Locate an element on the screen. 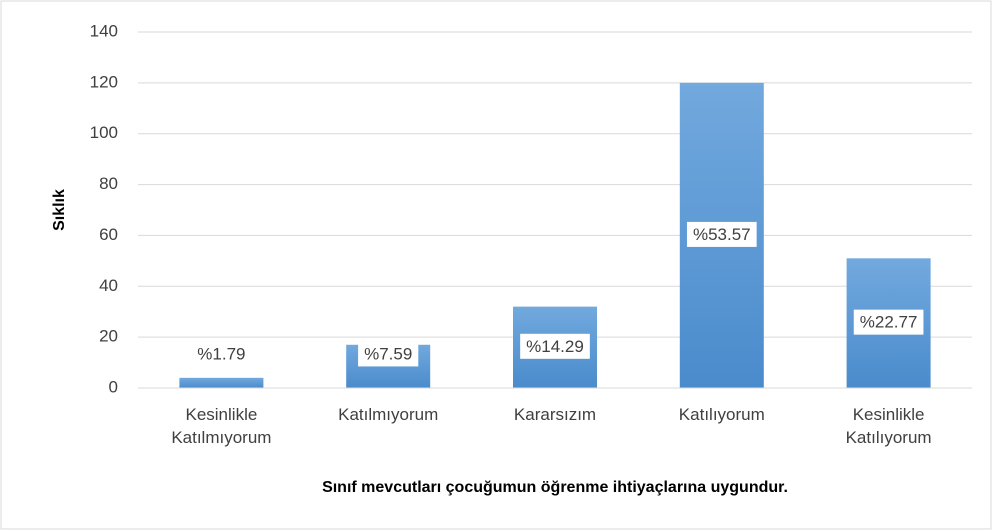 Image resolution: width=993 pixels, height=531 pixels. data-label: %22.77 is located at coordinates (889, 322).